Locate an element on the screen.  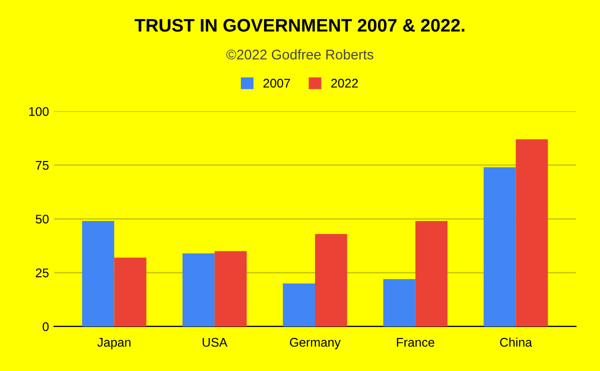
y-tick-label: 100 is located at coordinates (39, 111).